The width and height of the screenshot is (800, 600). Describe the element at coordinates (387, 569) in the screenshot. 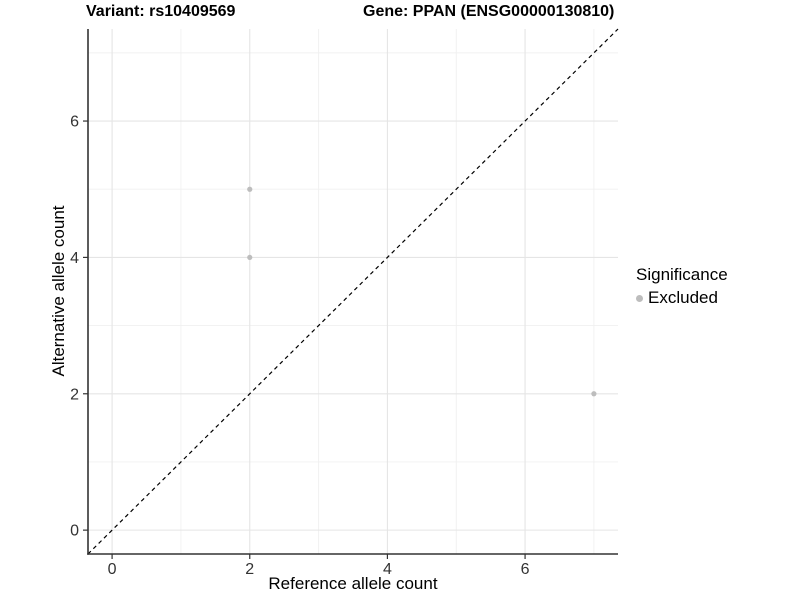

I see `x-tick-label: 4` at that location.